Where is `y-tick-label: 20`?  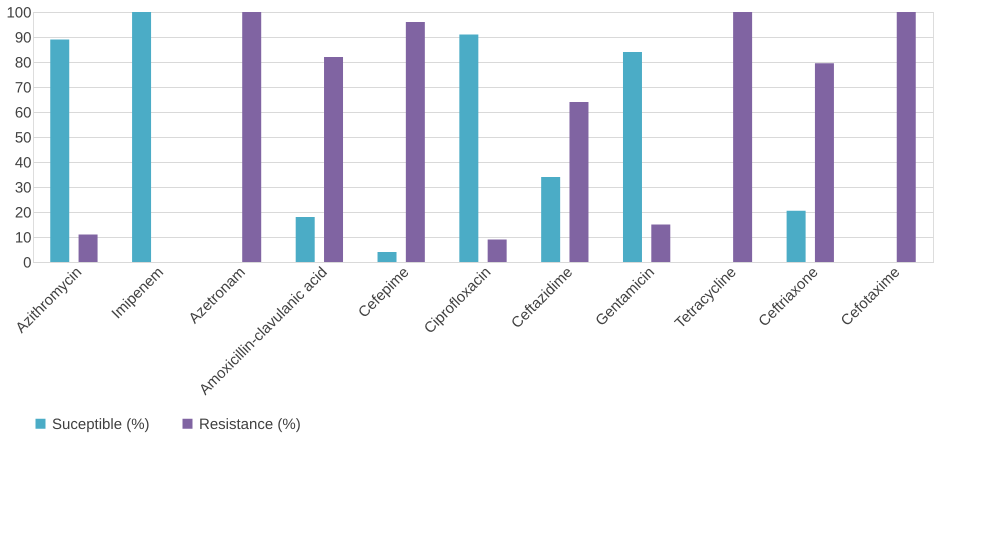
y-tick-label: 20 is located at coordinates (23, 213).